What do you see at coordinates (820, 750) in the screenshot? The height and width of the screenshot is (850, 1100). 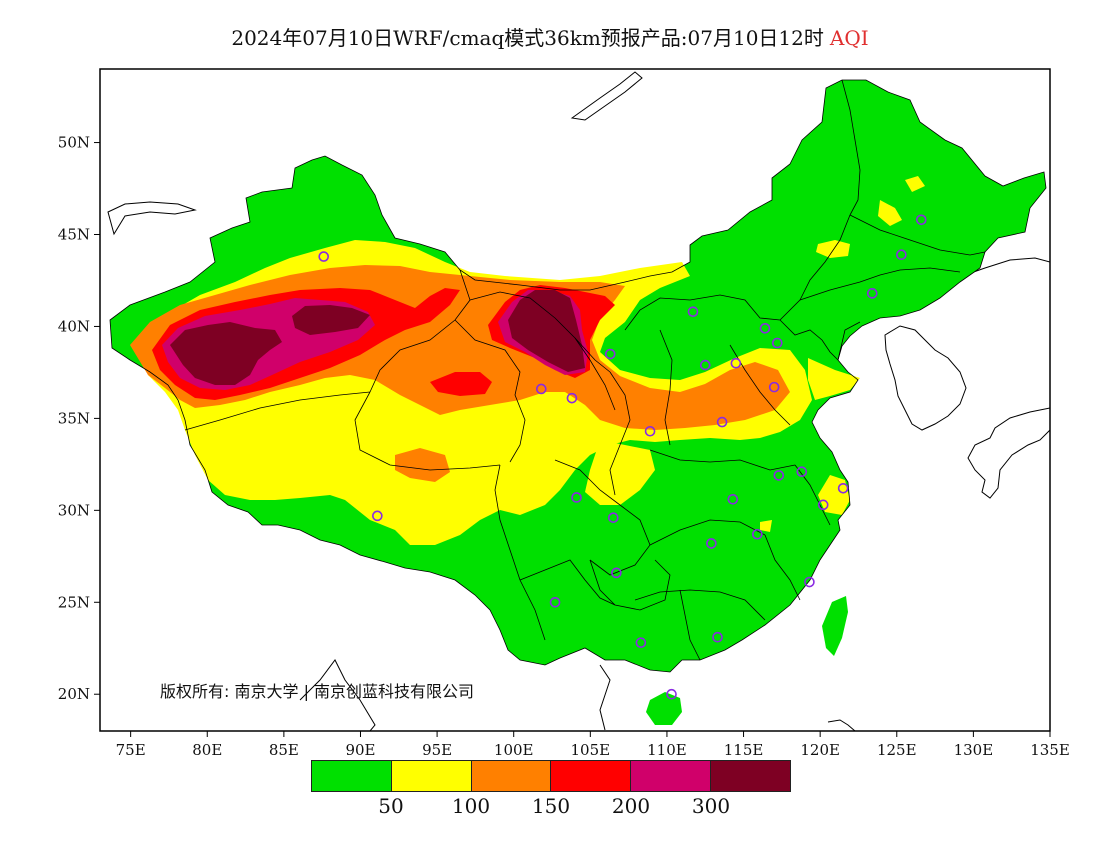 I see `lon-tick-label: 120E` at bounding box center [820, 750].